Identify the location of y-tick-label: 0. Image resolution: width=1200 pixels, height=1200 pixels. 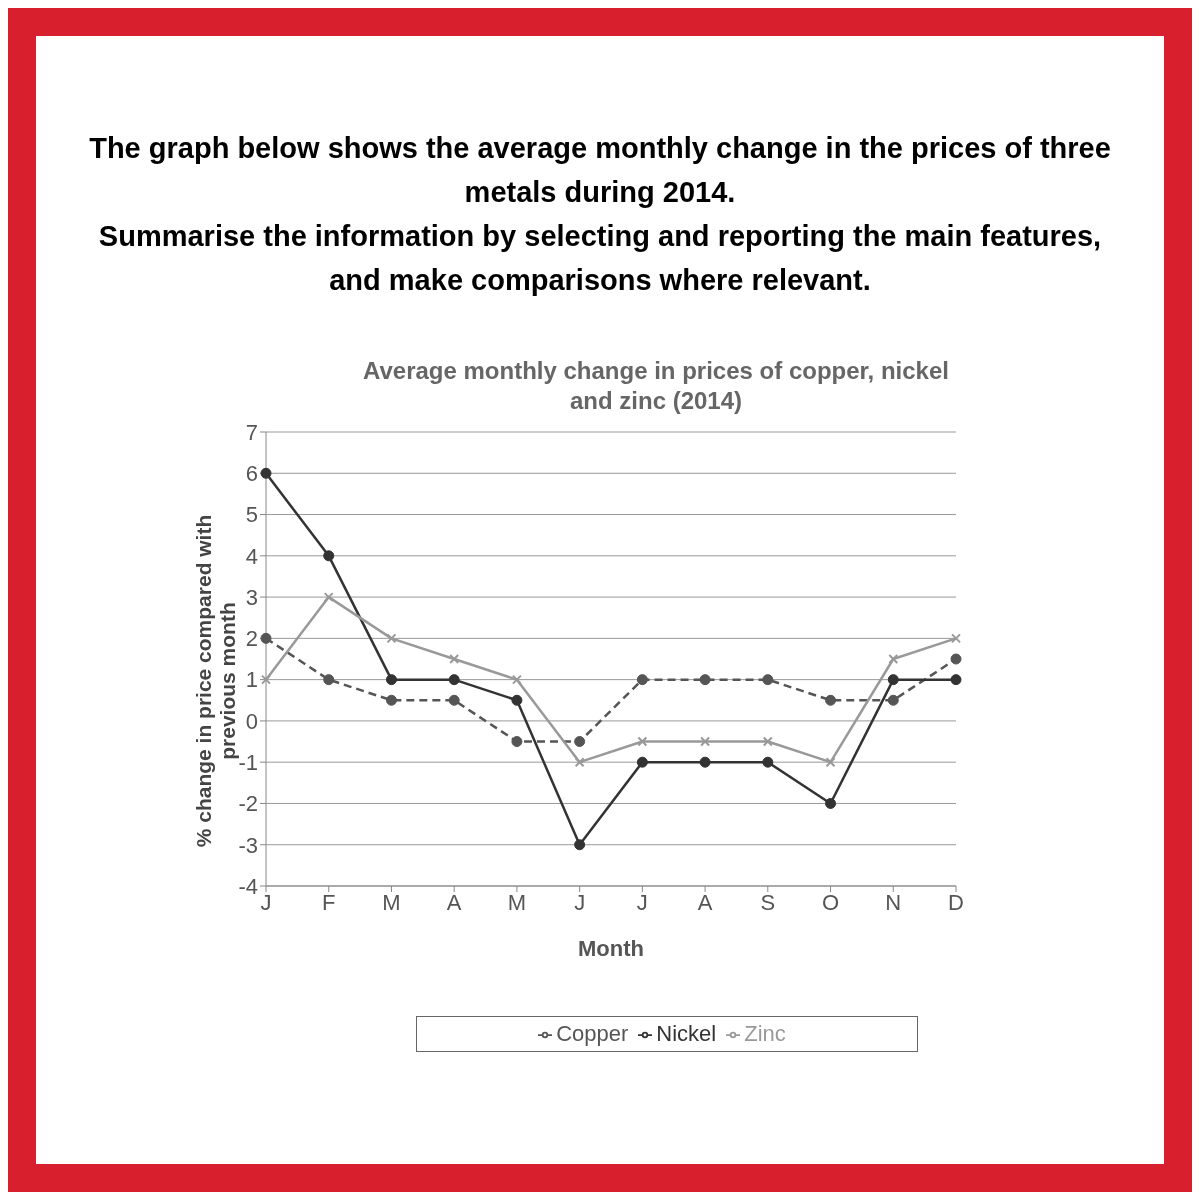
(251, 721).